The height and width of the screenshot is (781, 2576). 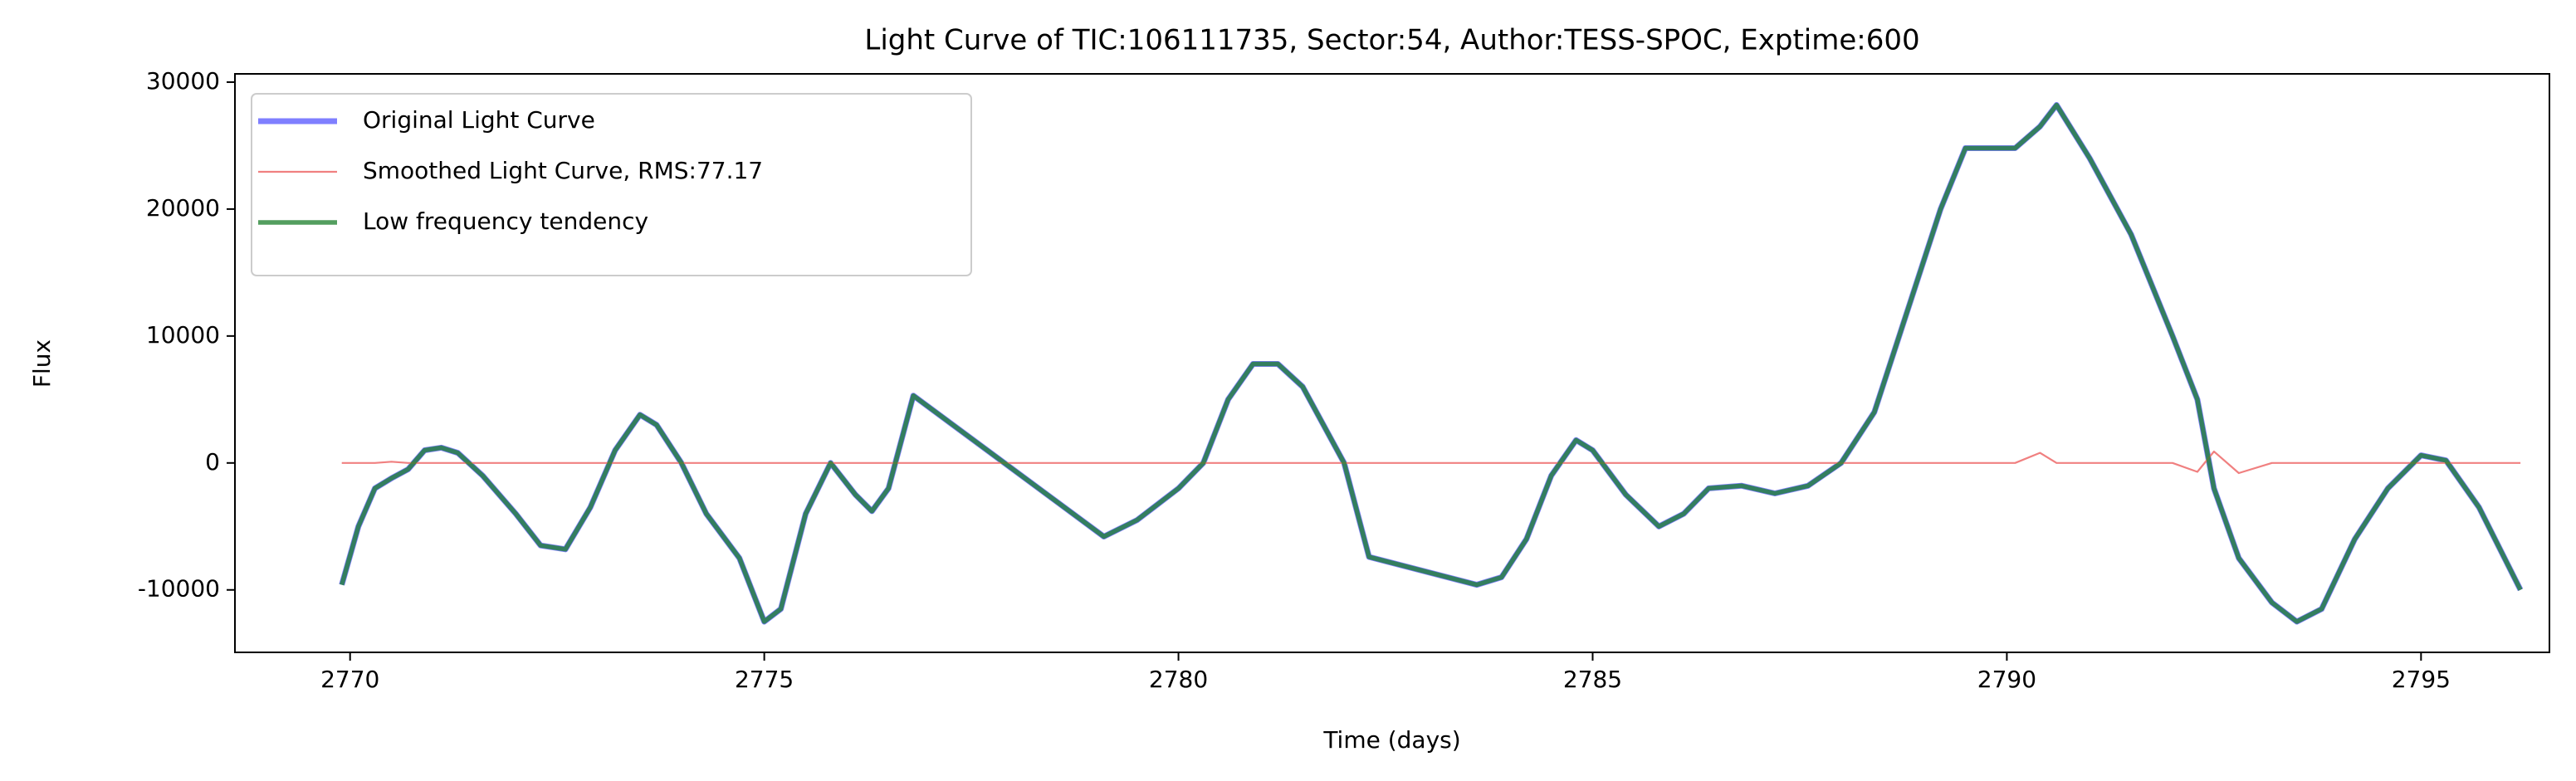 I want to click on legend-box, so click(x=611, y=184).